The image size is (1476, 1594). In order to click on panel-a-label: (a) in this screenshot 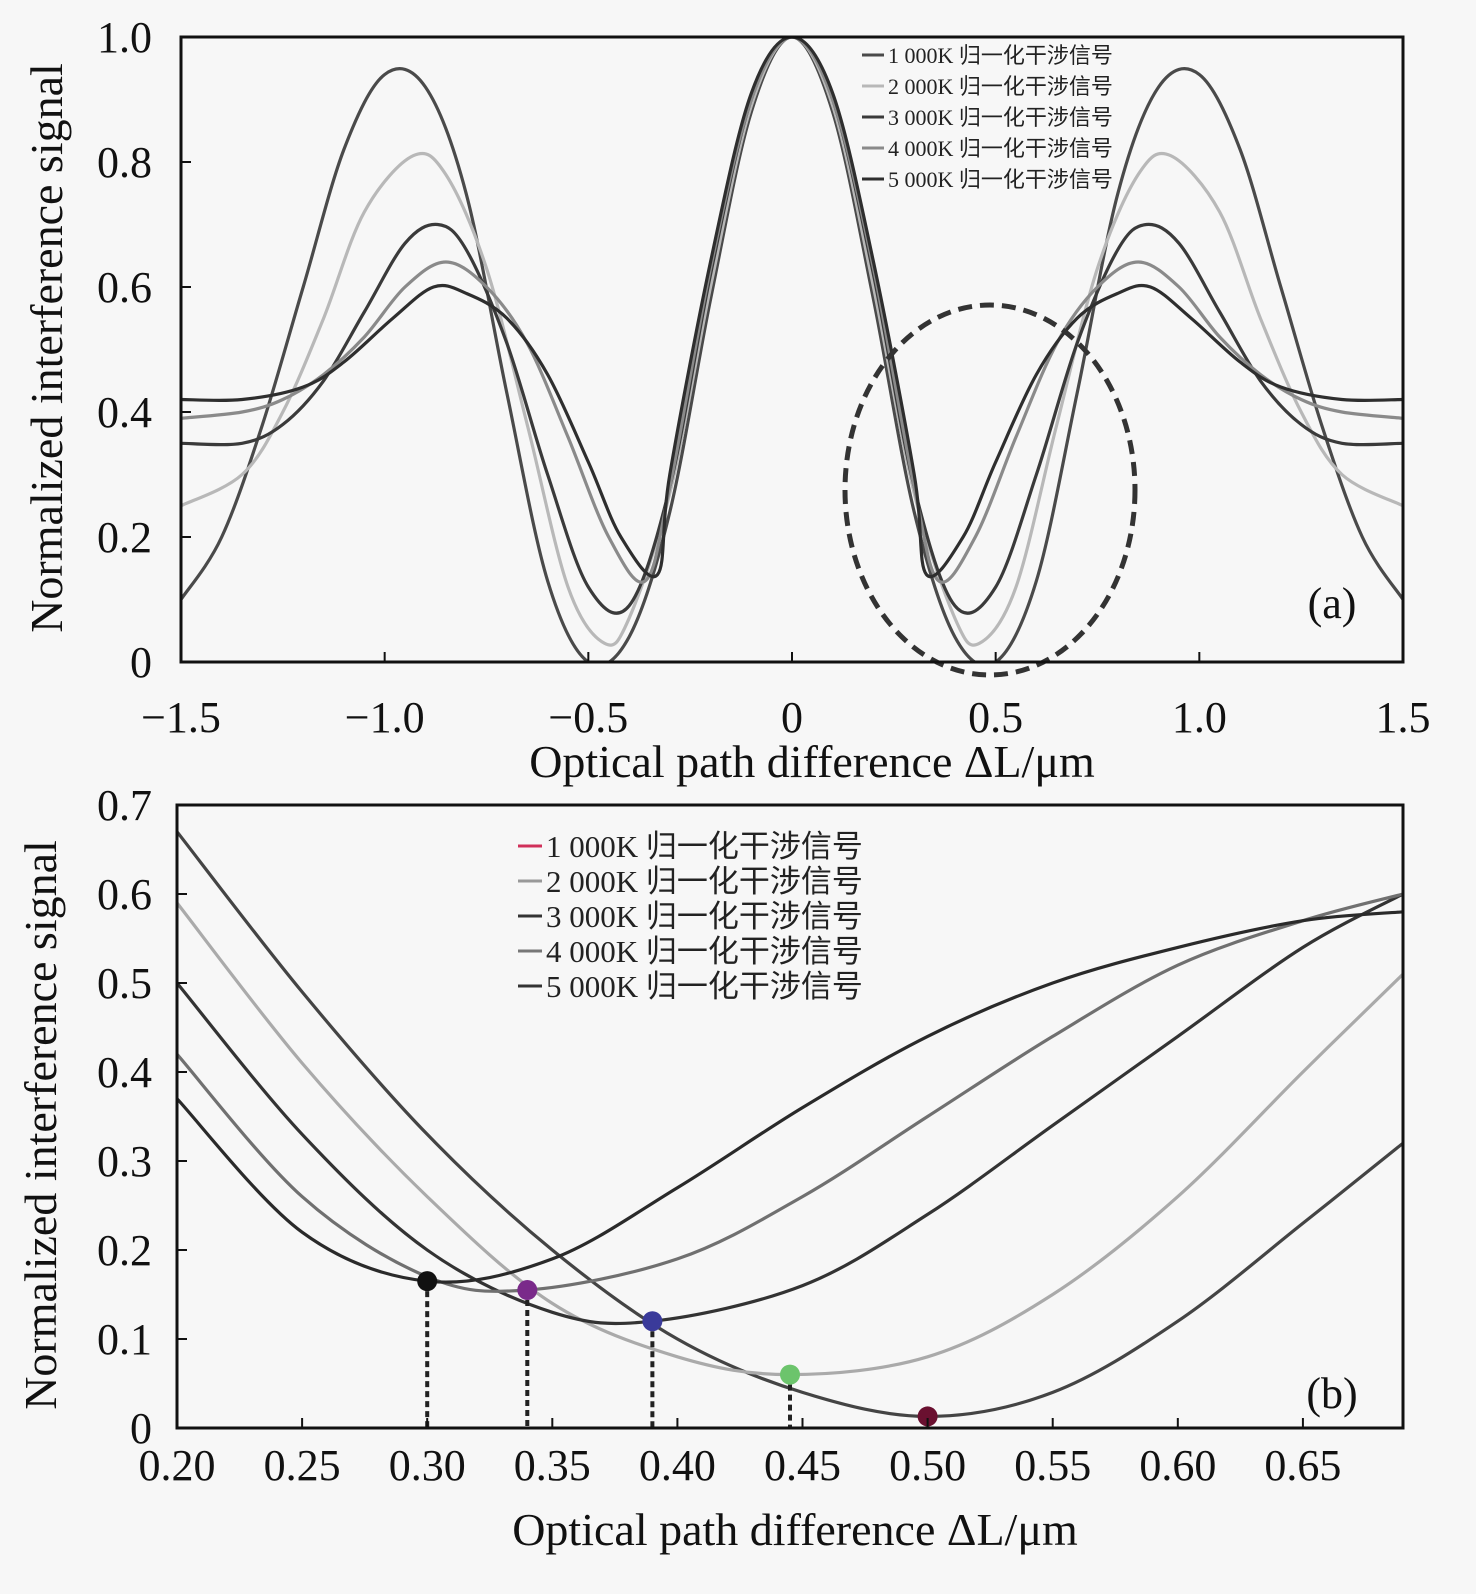, I will do `click(1332, 603)`.